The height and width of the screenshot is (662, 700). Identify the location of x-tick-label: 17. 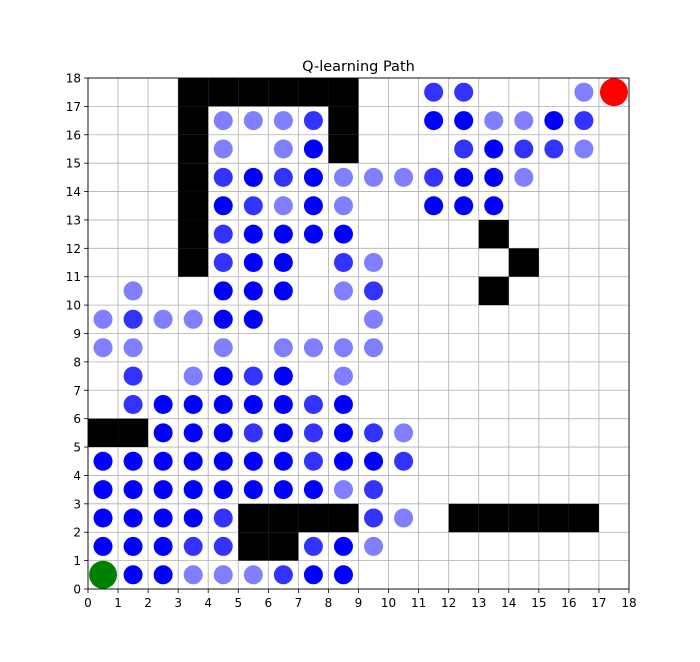
(598, 603).